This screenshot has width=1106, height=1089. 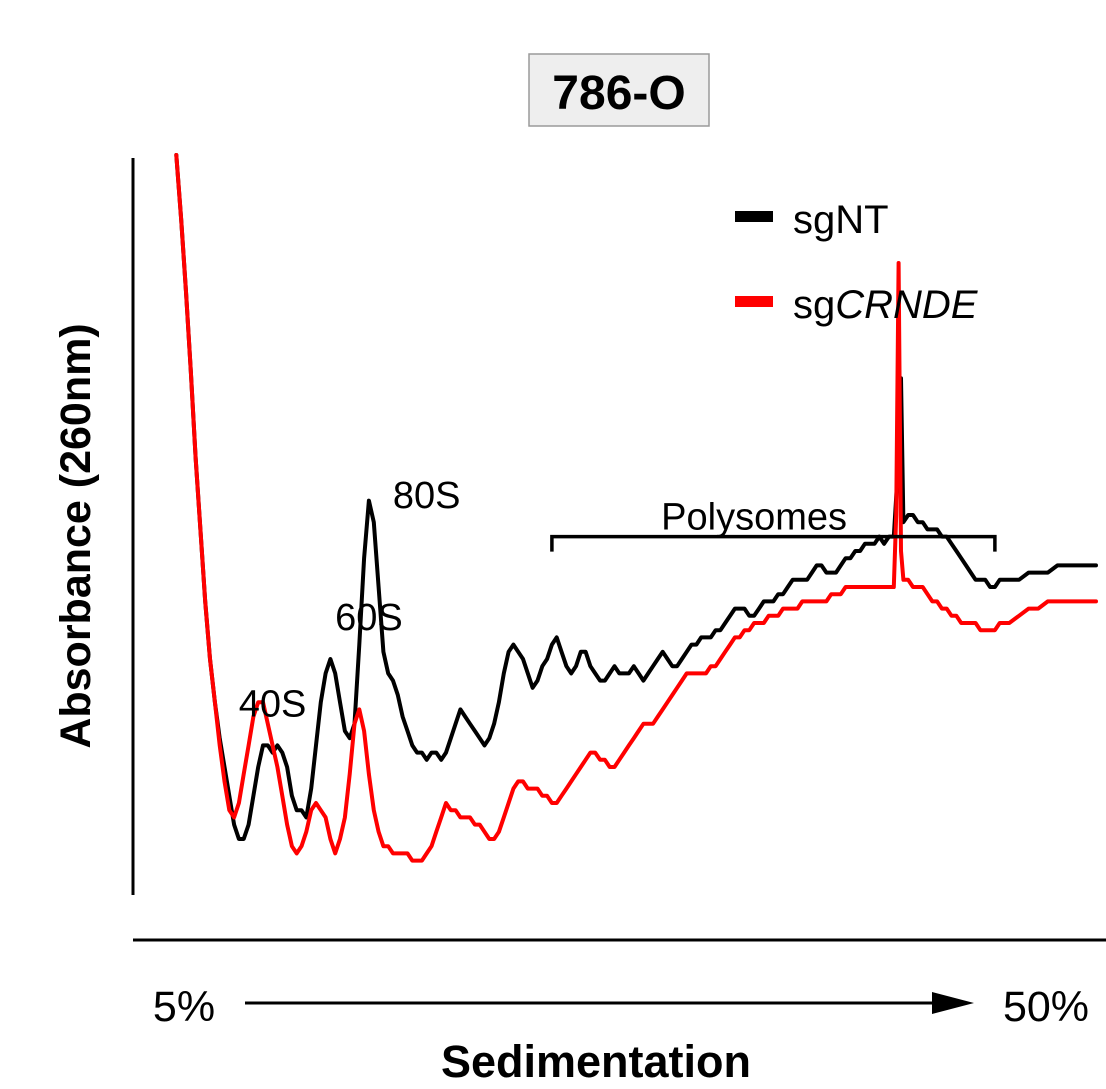 What do you see at coordinates (618, 93) in the screenshot?
I see `chart-title: 786-O` at bounding box center [618, 93].